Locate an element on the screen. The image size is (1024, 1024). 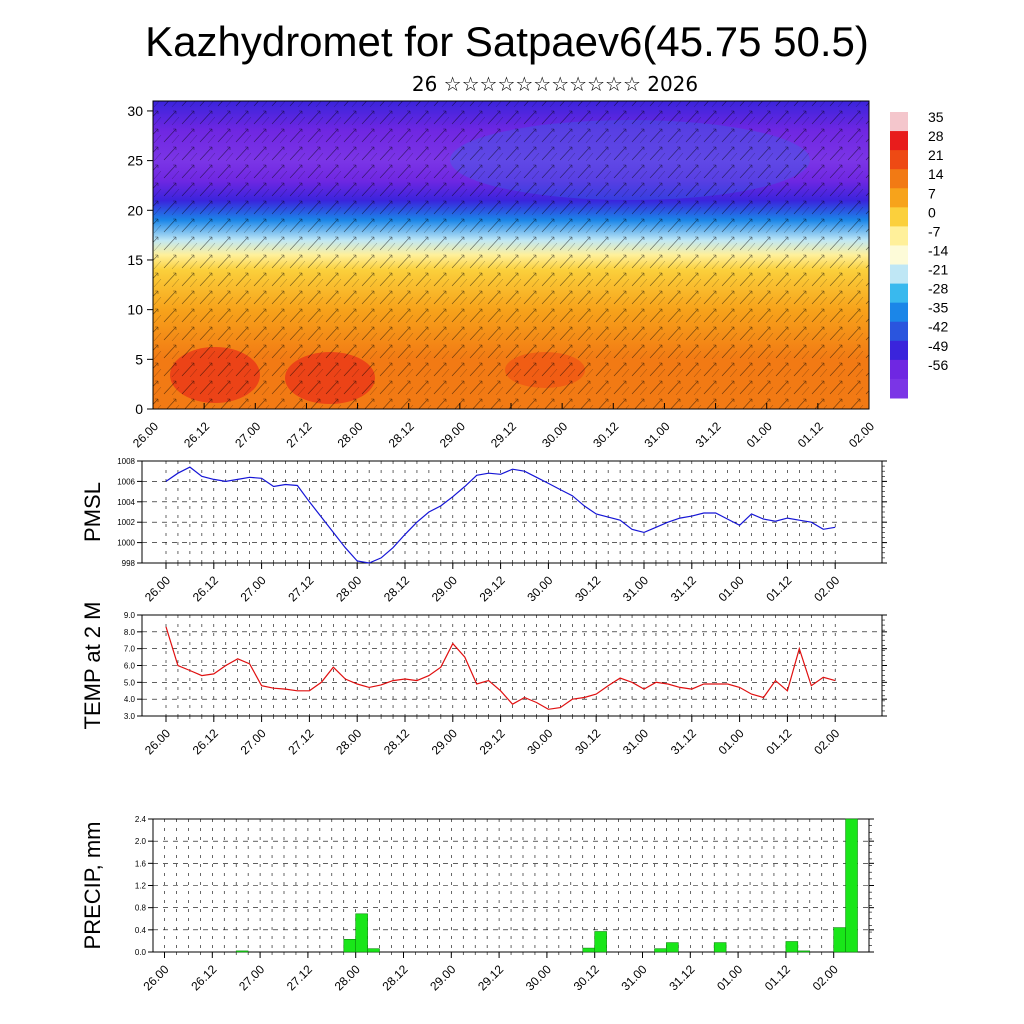
panel-ylabel: PRECIP, mm is located at coordinates (92, 886).